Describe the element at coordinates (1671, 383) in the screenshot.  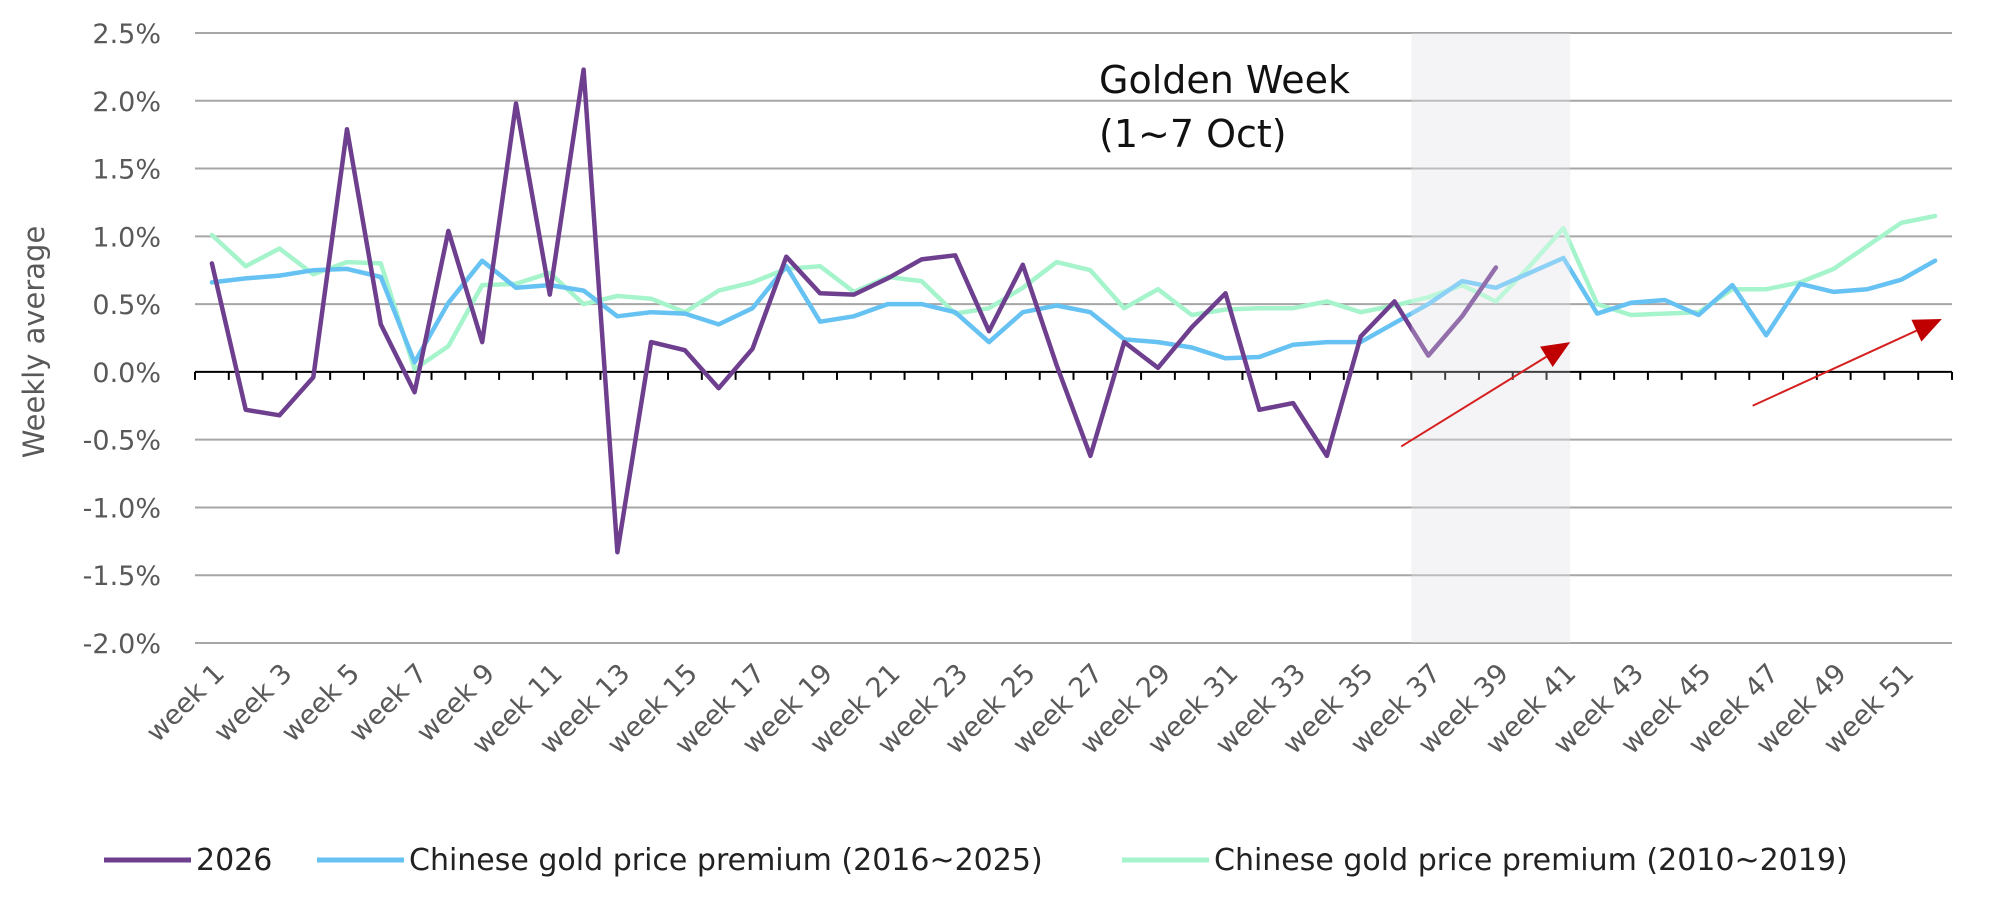
I see `trend-arrows` at that location.